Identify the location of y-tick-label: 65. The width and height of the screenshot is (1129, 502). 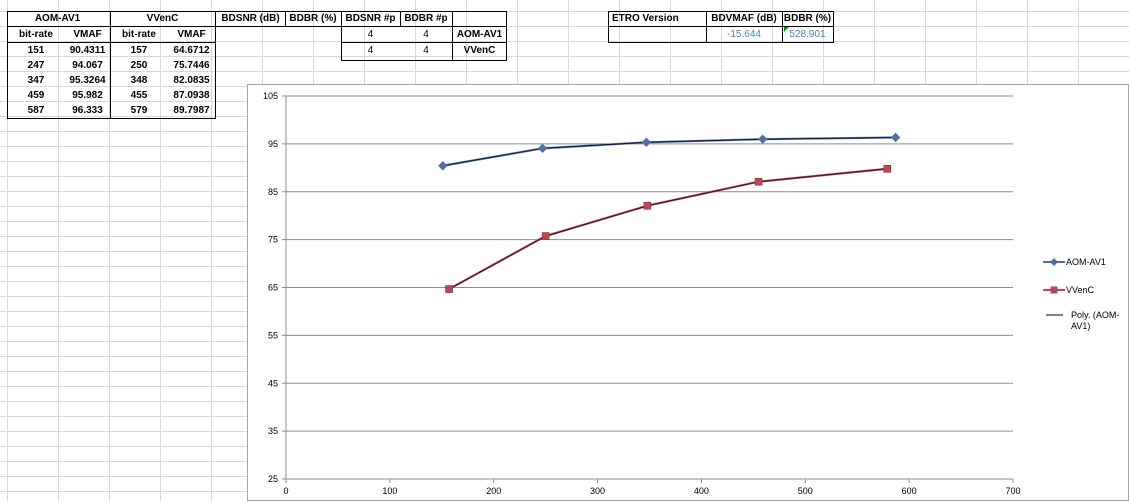
(273, 288).